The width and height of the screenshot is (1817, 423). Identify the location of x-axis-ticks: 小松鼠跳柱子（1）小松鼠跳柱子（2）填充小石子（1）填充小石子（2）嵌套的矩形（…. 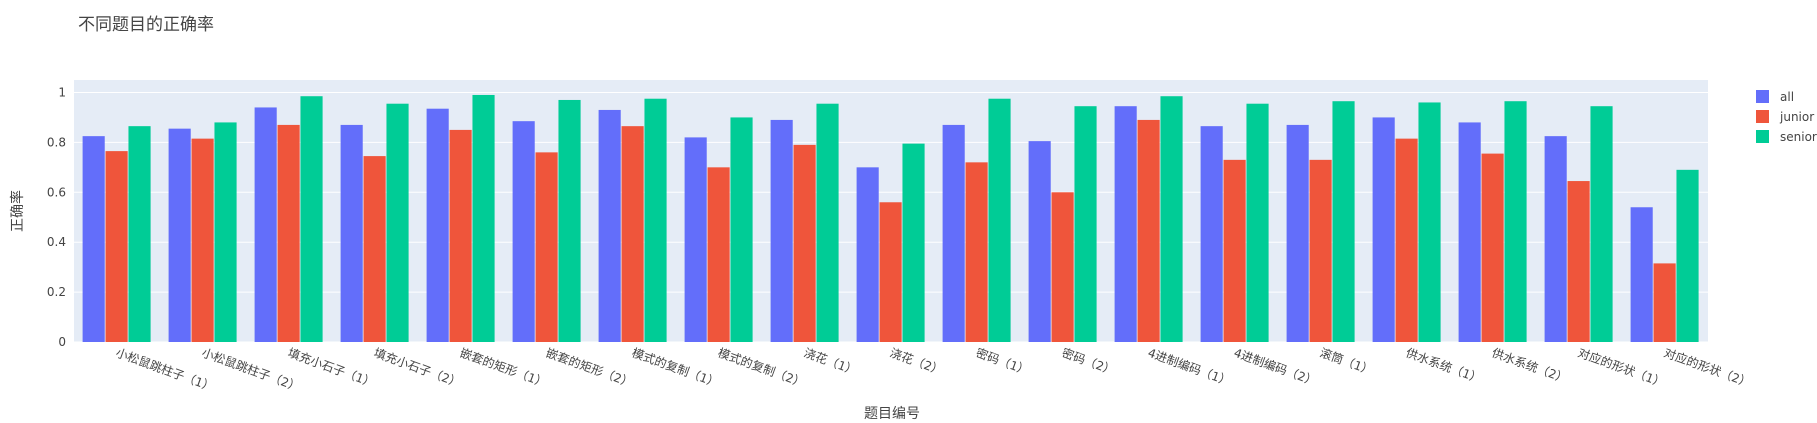
(933, 370).